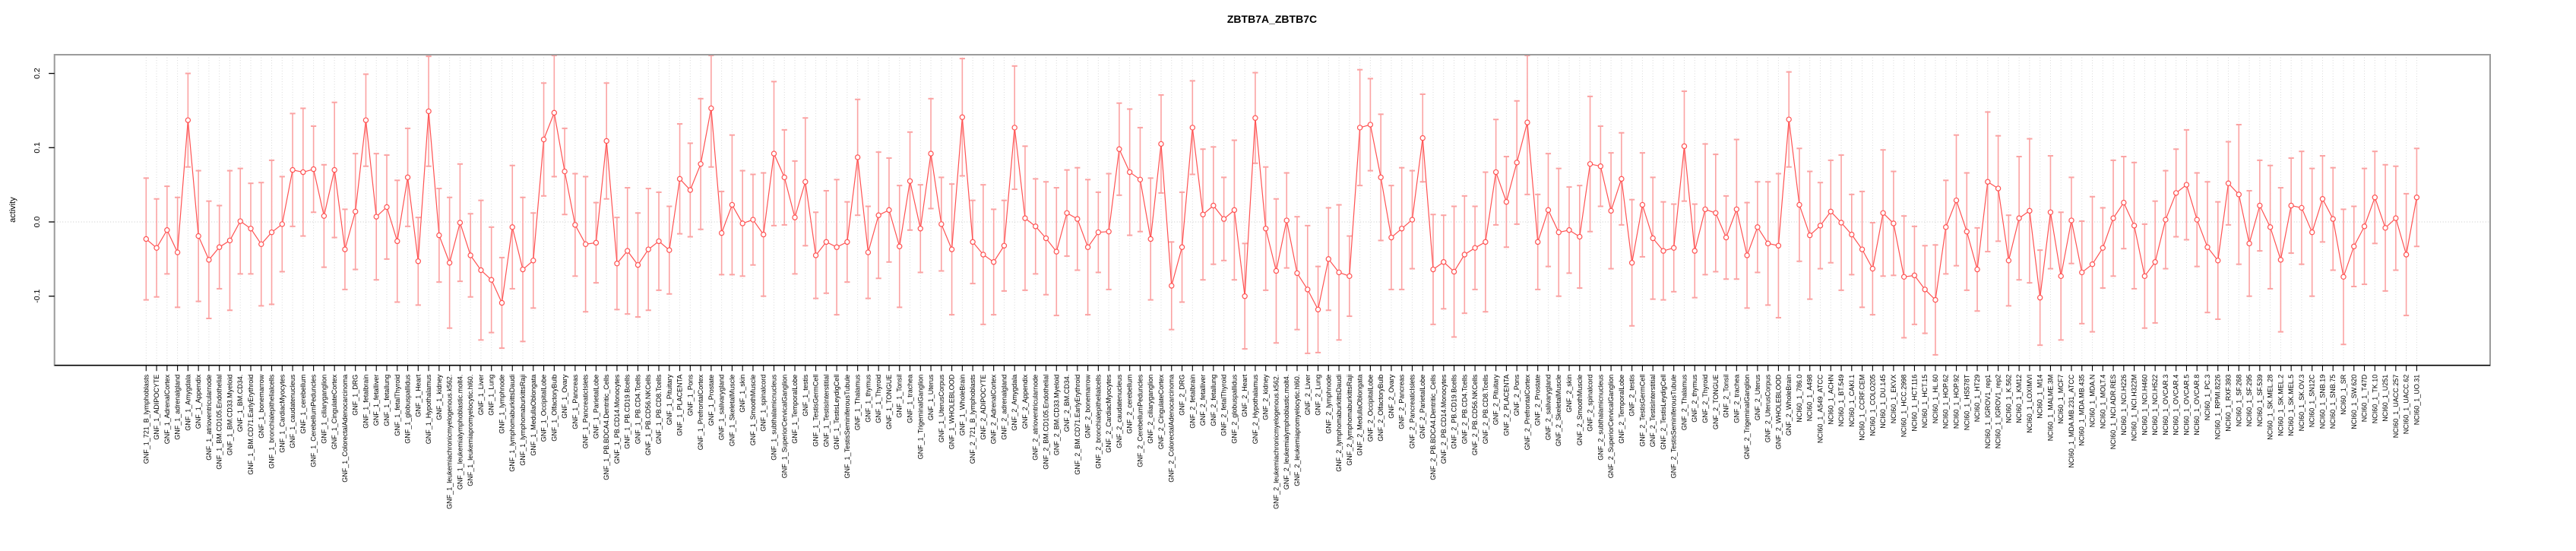 This screenshot has width=2576, height=551. I want to click on x-tick-label: GNF_1_ParietalLobe, so click(596, 407).